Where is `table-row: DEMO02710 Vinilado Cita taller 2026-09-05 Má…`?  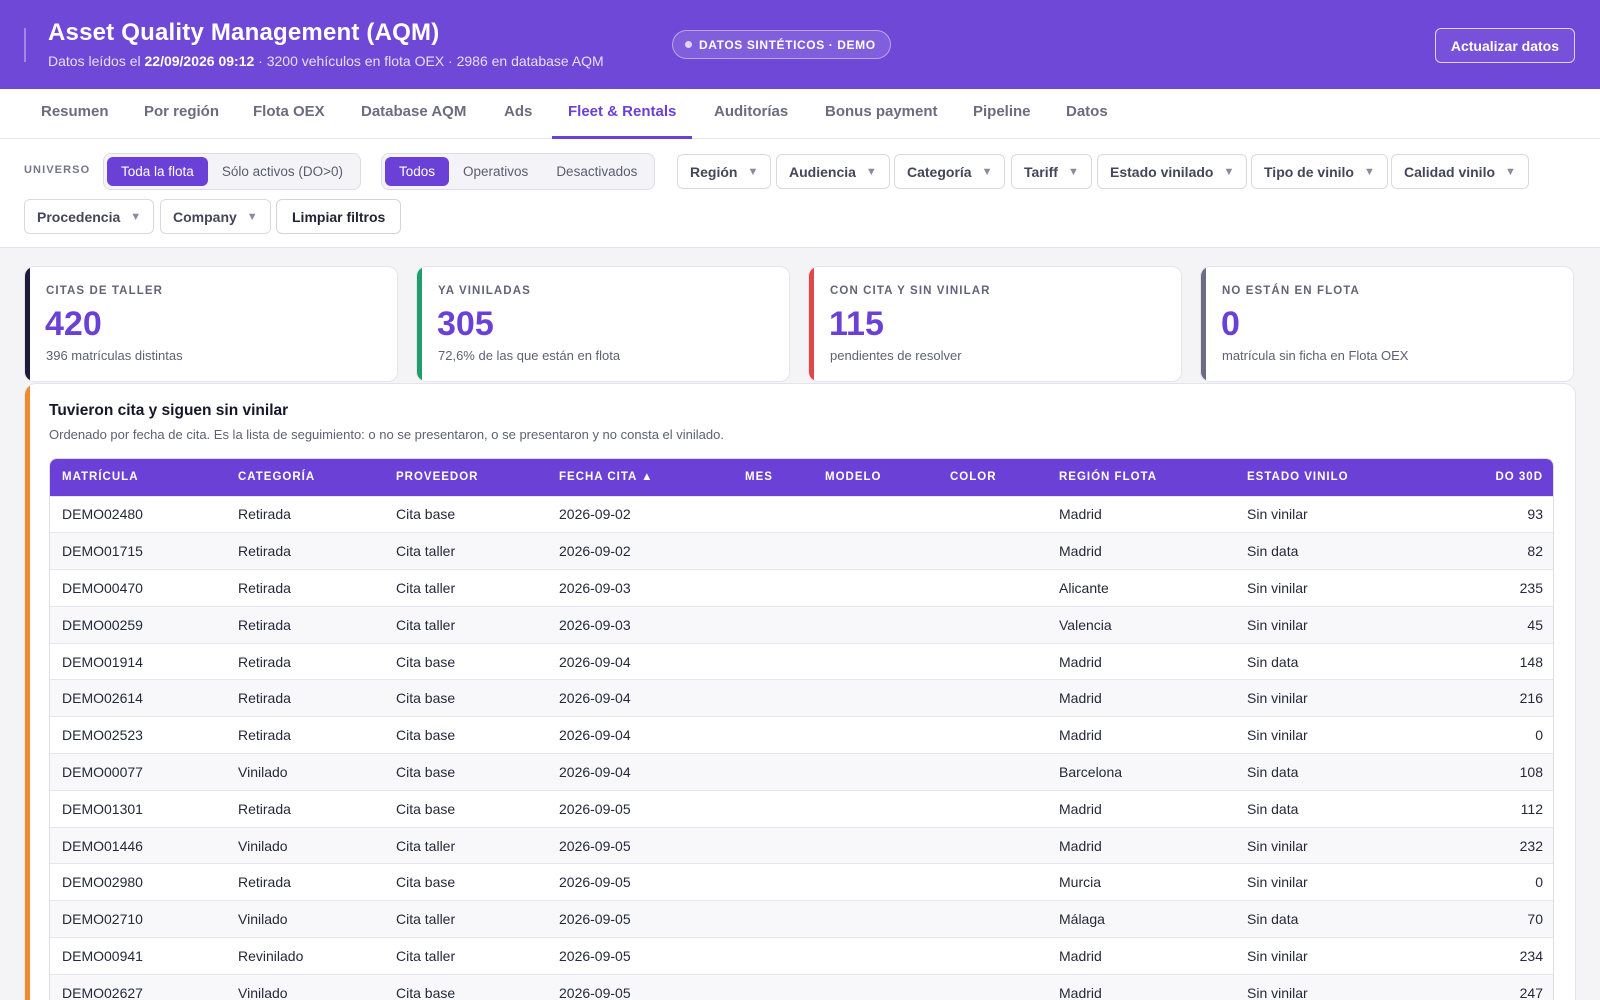
table-row: DEMO02710 Vinilado Cita taller 2026-09-05 Má… is located at coordinates (801, 919).